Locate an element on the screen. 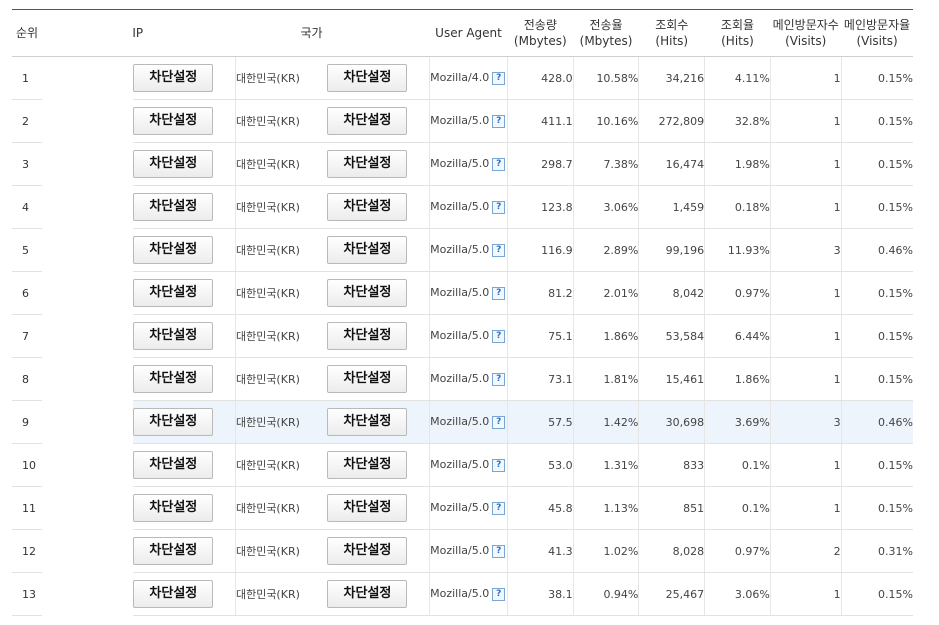 This screenshot has height=625, width=939. header-hits-label: 조회수 is located at coordinates (672, 25).